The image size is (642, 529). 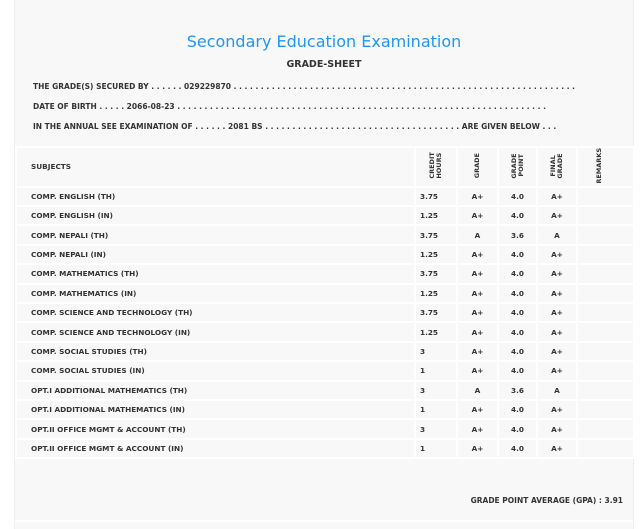 I want to click on header-remarks: REMARKS, so click(x=605, y=167).